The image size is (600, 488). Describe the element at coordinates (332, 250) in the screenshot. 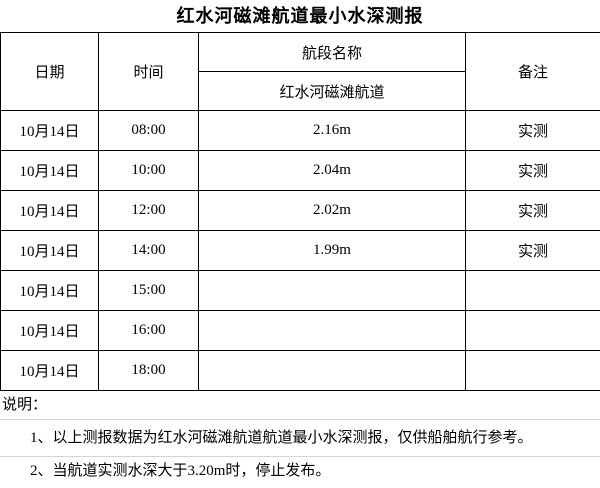

I see `depth-cell: 1.99m` at that location.